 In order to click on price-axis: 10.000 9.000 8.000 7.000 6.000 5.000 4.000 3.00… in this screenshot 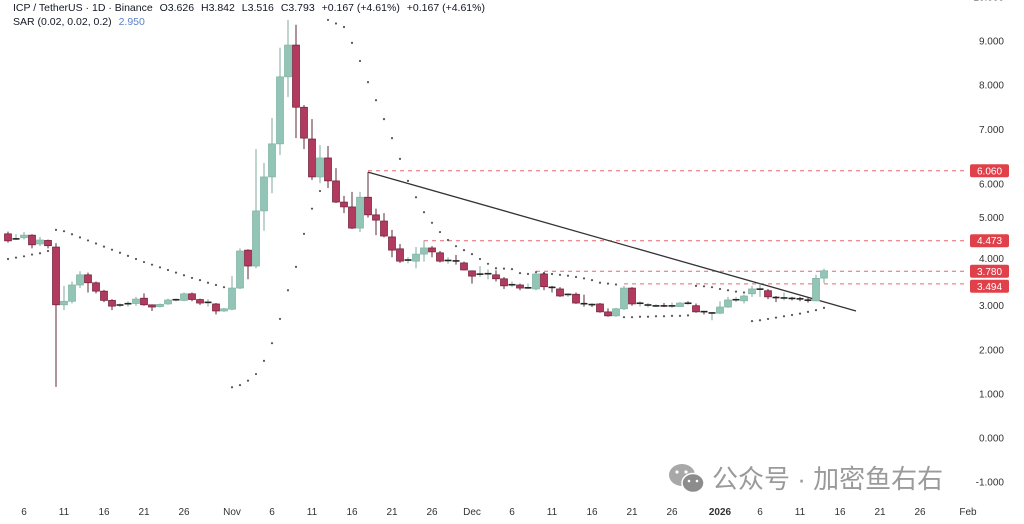, I will do `click(988, 244)`.